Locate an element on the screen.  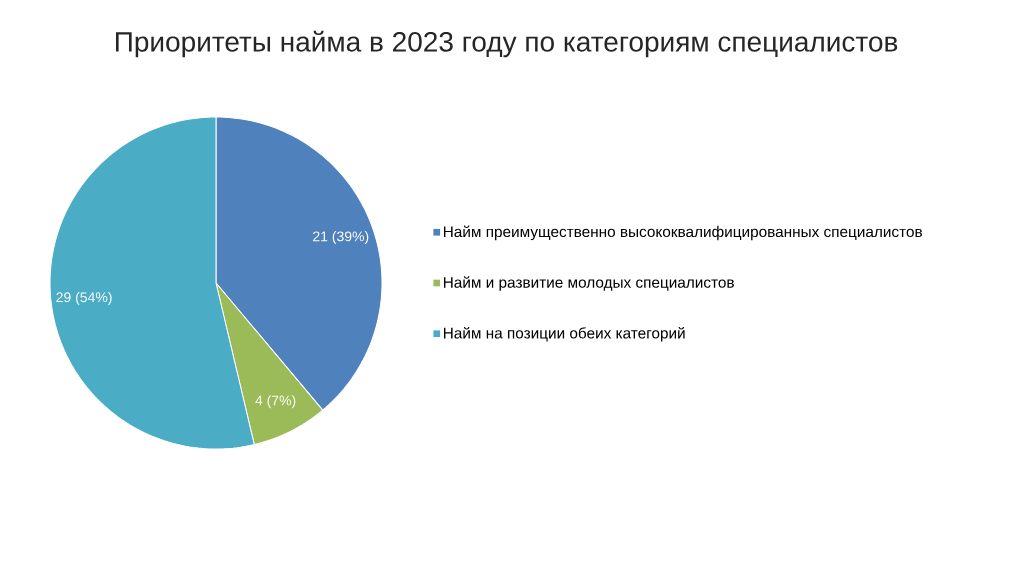
data-label: 4 (7%) is located at coordinates (275, 402).